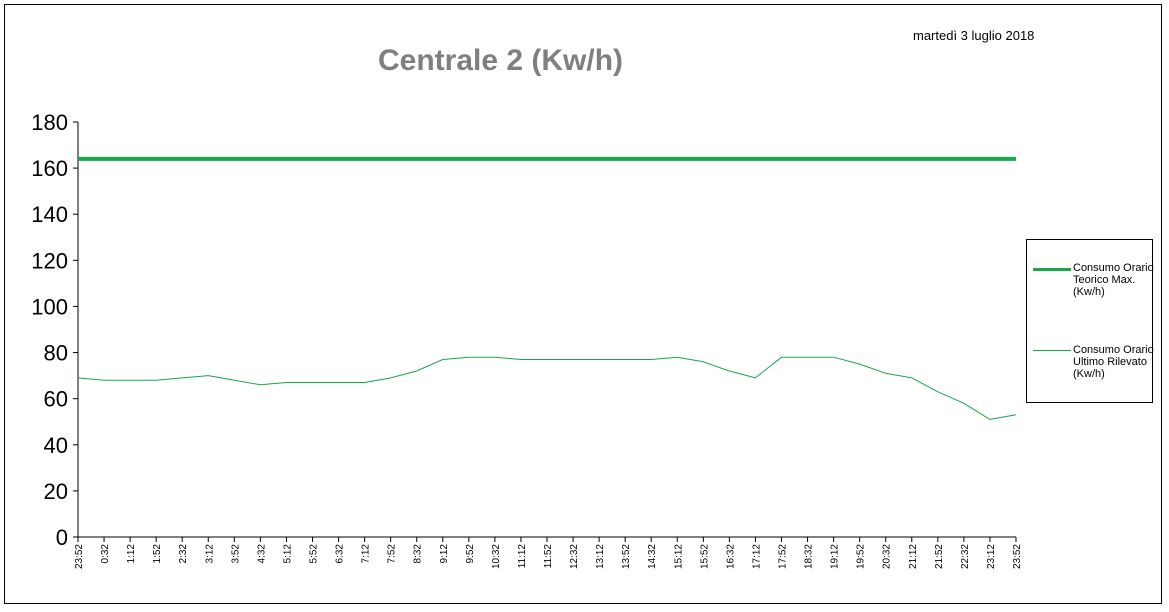 This screenshot has width=1169, height=612. I want to click on x-tick-label: 5:52, so click(314, 554).